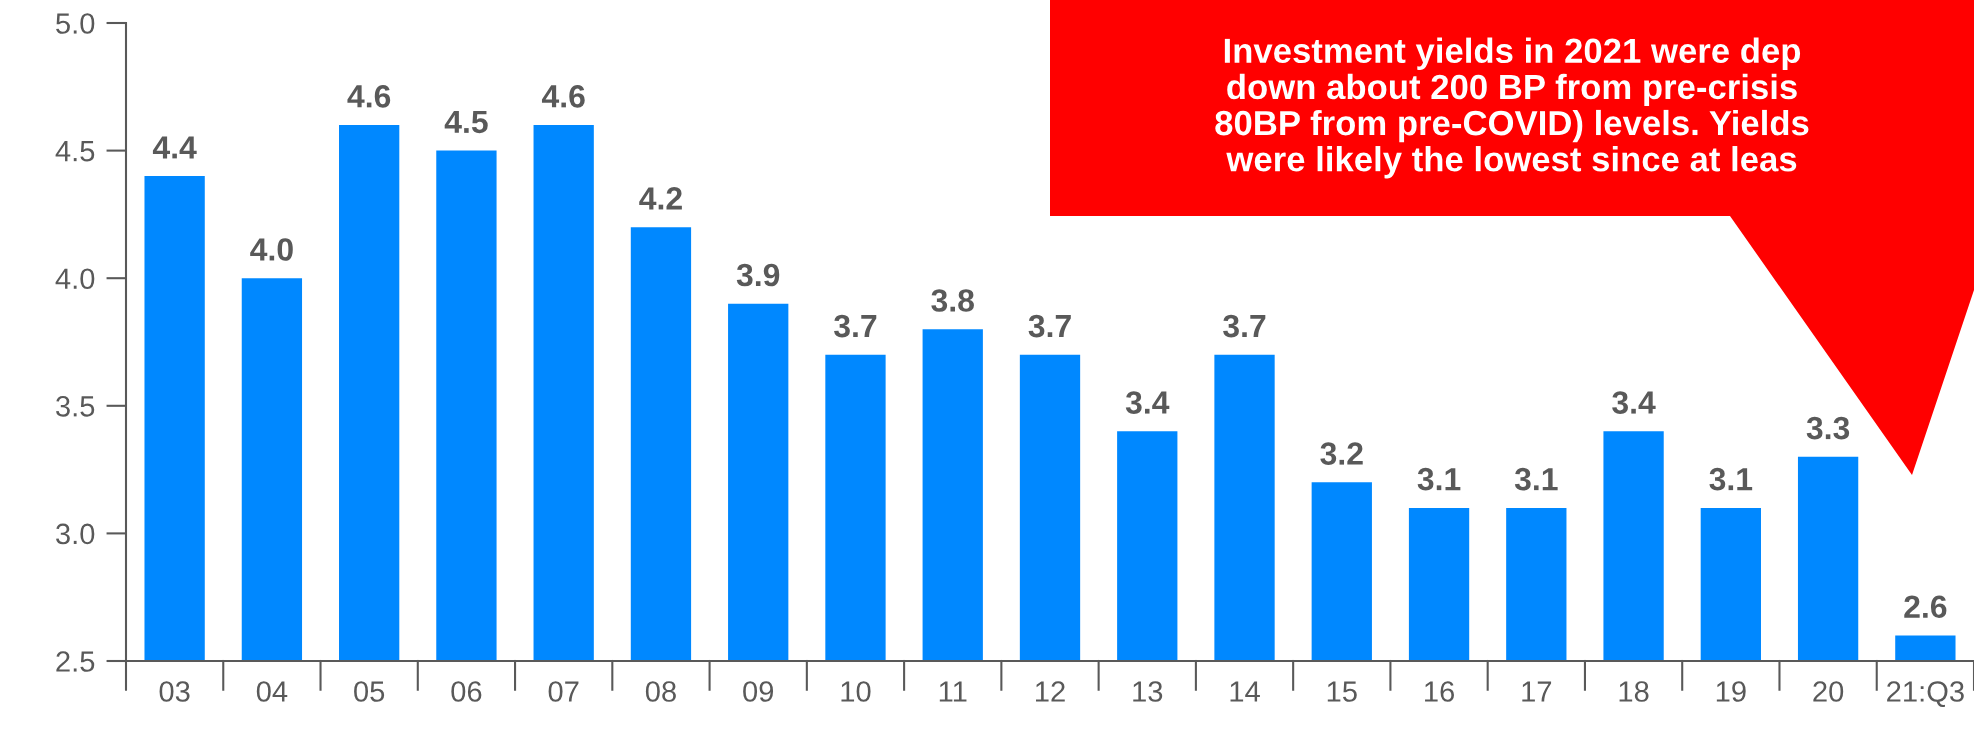 The width and height of the screenshot is (1974, 737). Describe the element at coordinates (271, 249) in the screenshot. I see `data-label: 4.0` at that location.